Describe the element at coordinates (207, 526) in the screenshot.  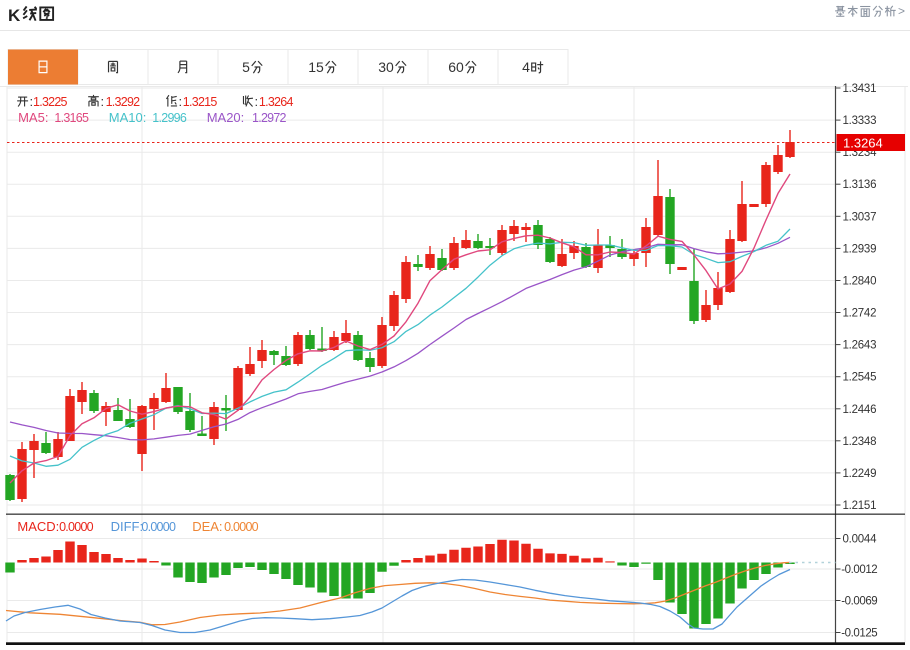
I see `svg-text: DEA:` at that location.